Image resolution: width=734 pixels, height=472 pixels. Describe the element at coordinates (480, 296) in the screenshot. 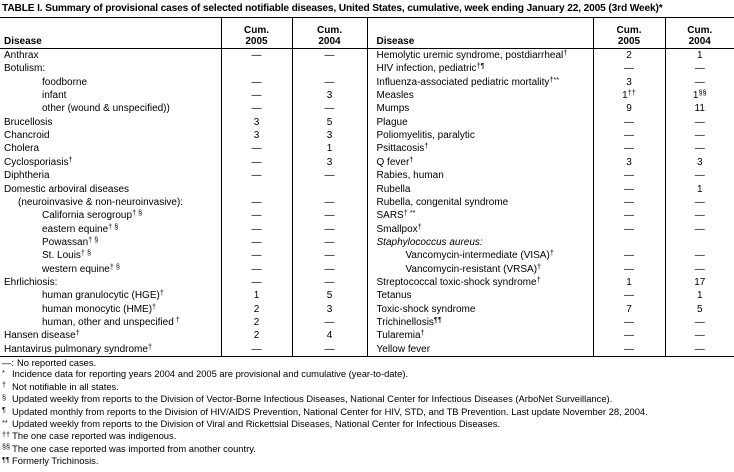

I see `disease-cell: Tetanus` at that location.